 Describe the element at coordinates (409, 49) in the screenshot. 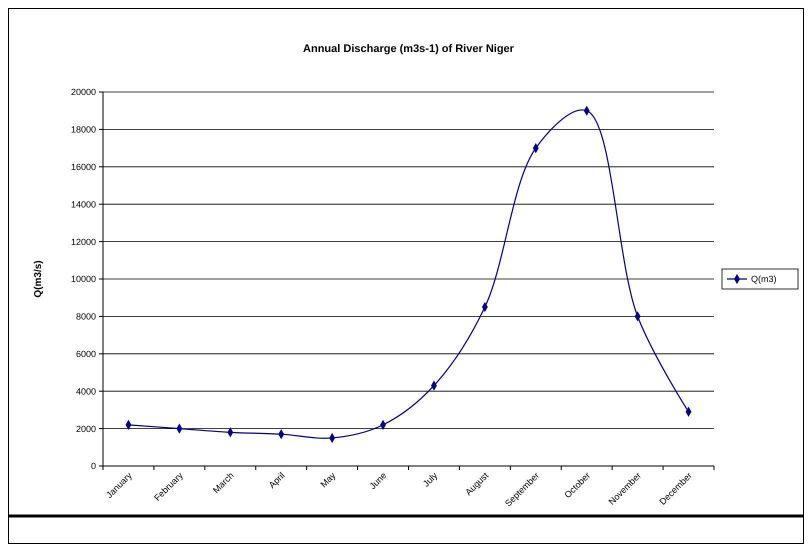

I see `chart-title: Annual Discharge (m3s-1) of River Niger` at that location.